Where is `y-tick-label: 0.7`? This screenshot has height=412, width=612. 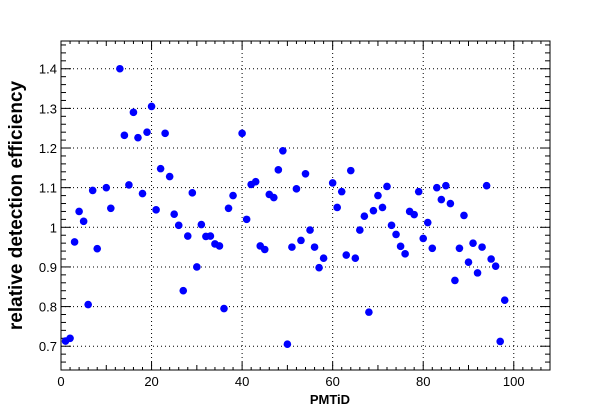 y-tick-label: 0.7 is located at coordinates (48, 346).